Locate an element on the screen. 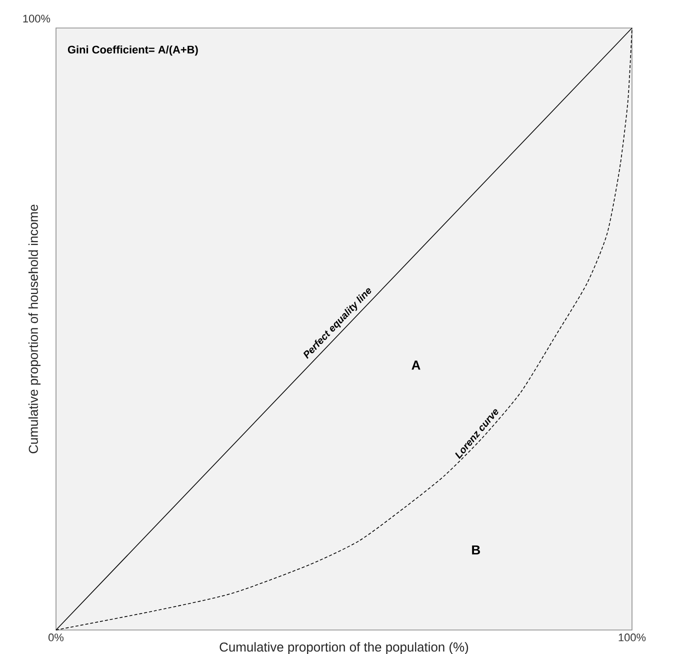 The width and height of the screenshot is (675, 654). text: 100% is located at coordinates (36, 18).